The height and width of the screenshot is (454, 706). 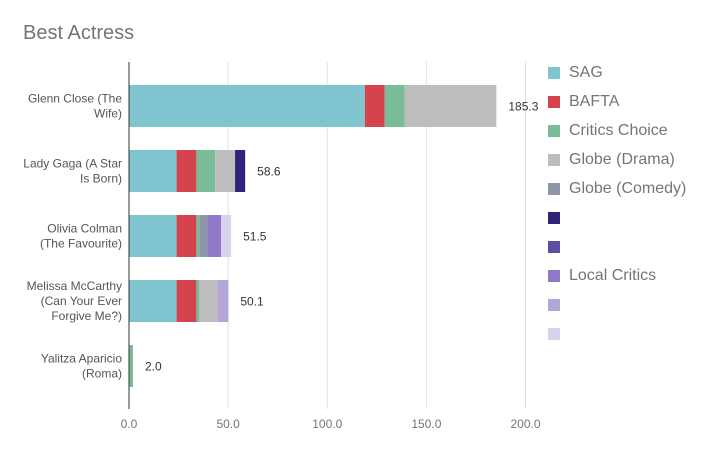 What do you see at coordinates (525, 424) in the screenshot?
I see `x-tick-label: 200.0` at bounding box center [525, 424].